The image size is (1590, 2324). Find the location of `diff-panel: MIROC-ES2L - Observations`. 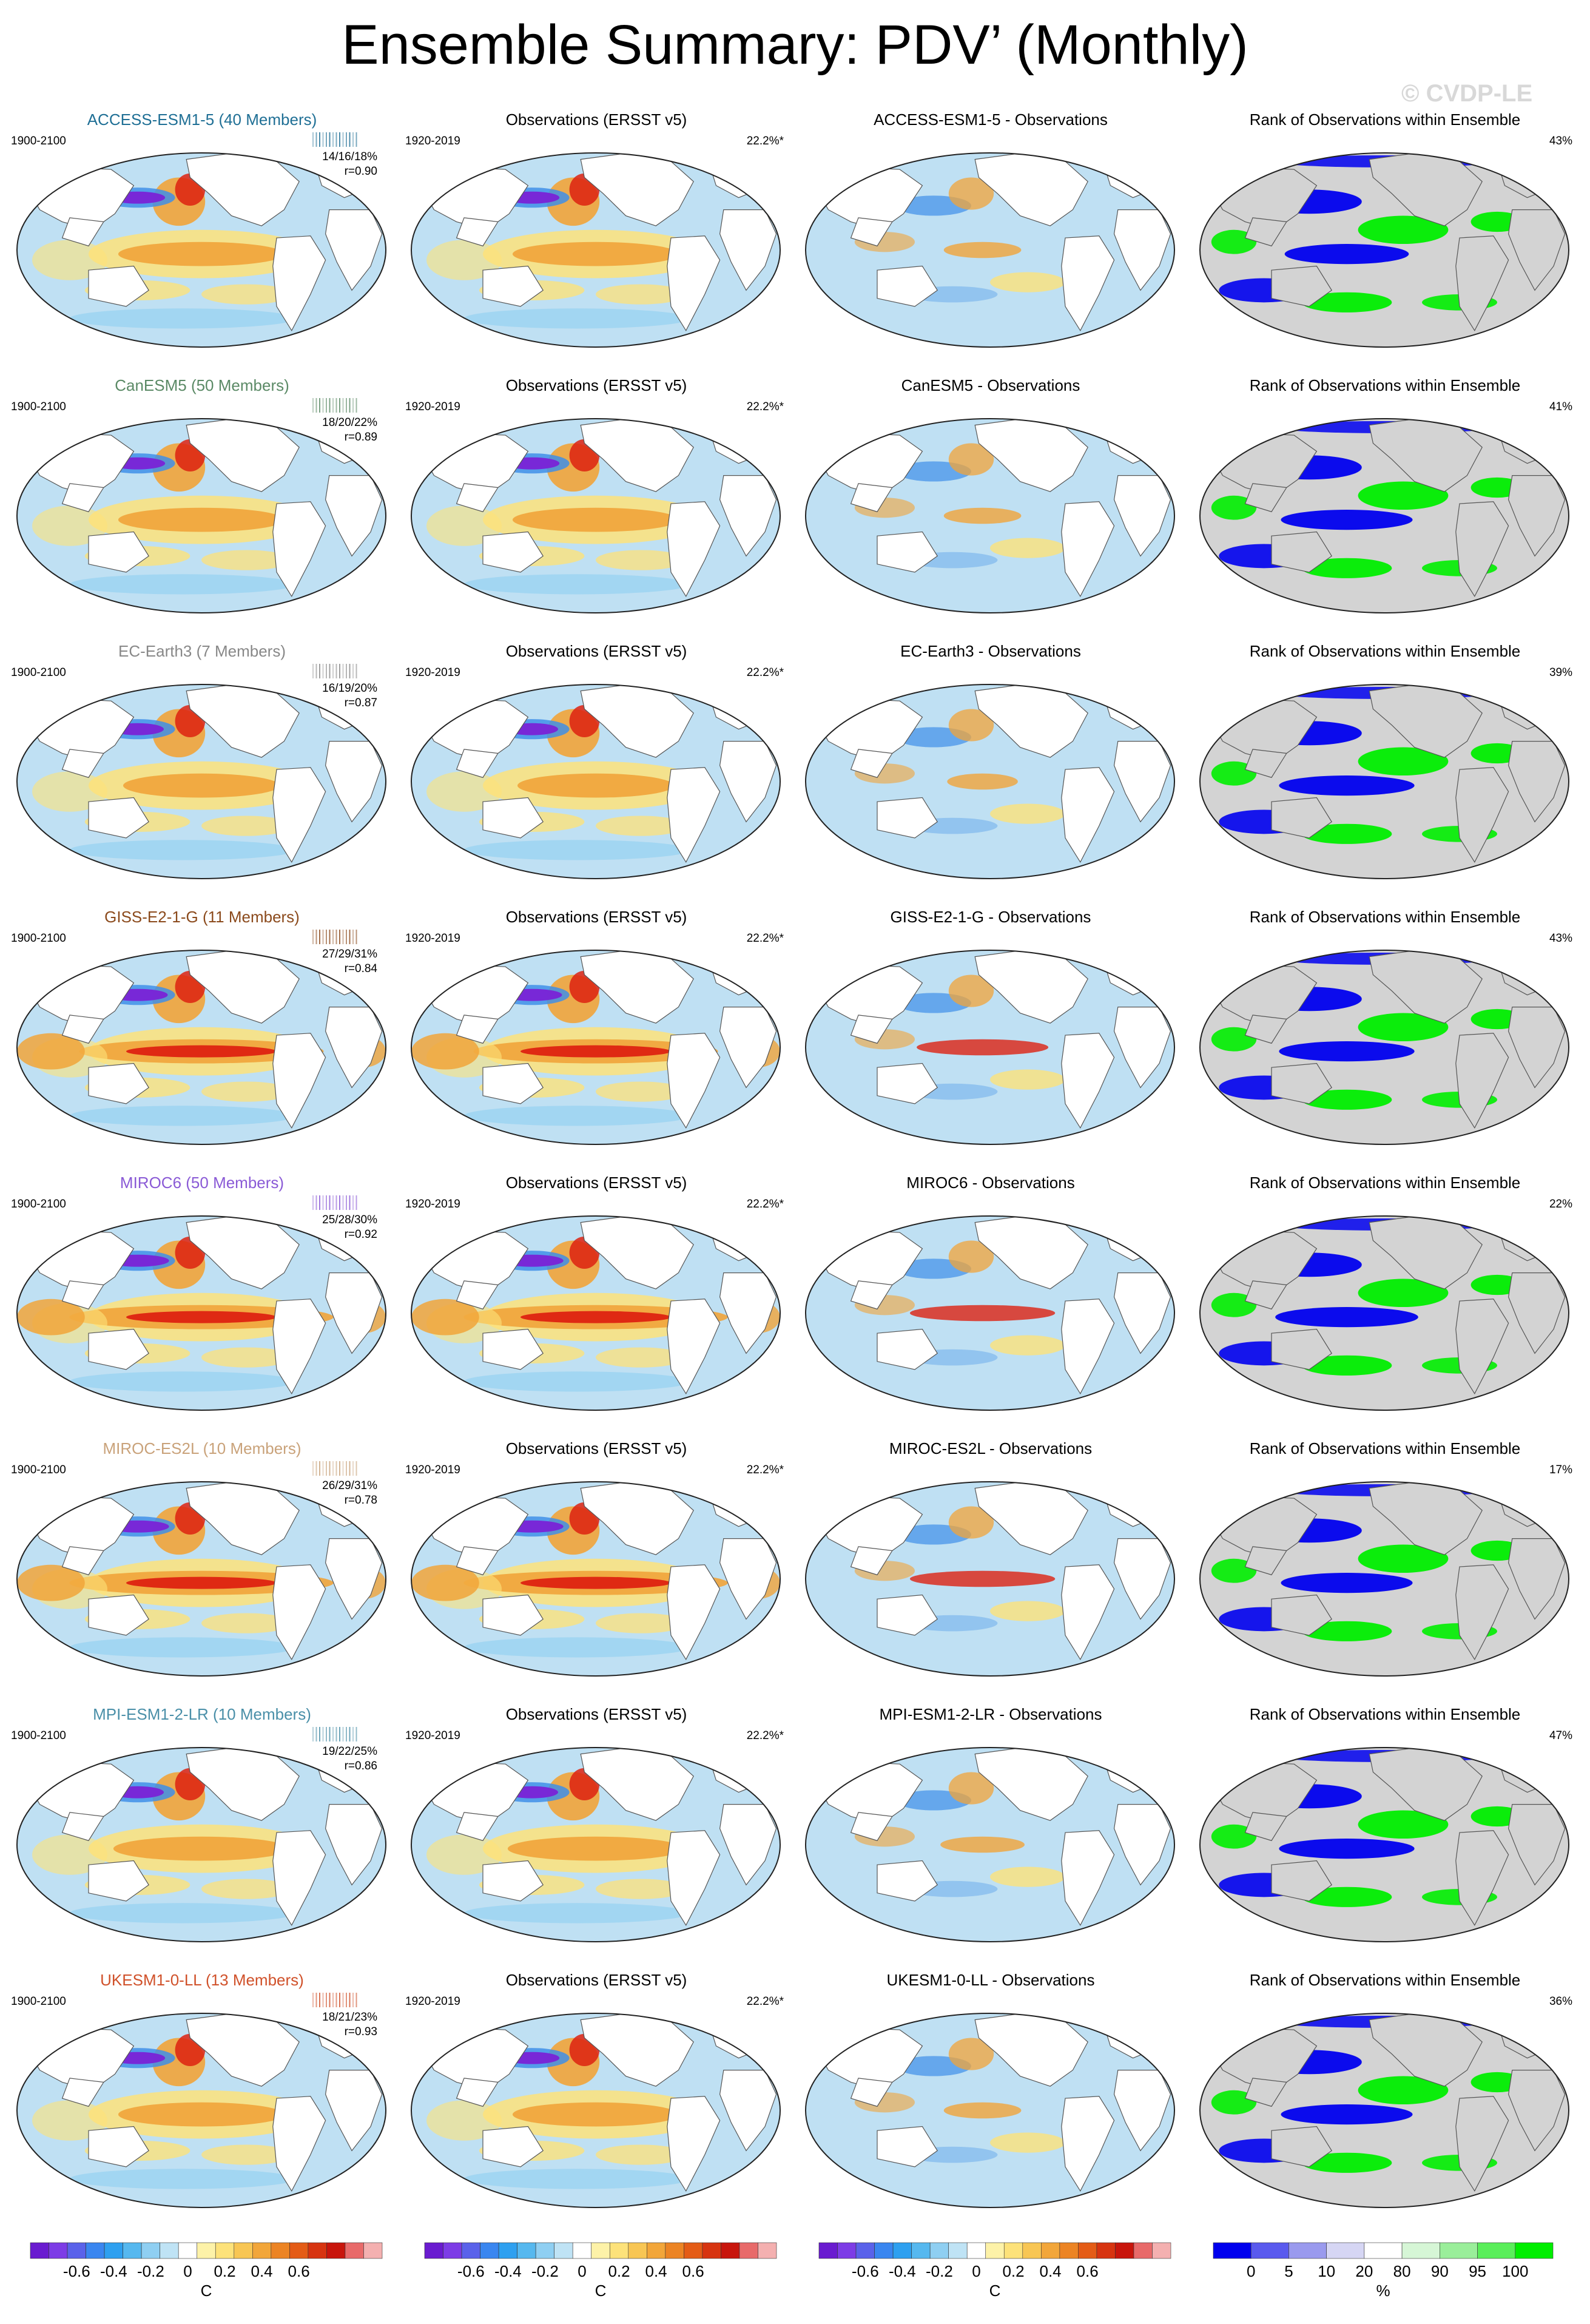

diff-panel: MIROC-ES2L - Observations is located at coordinates (991, 1569).